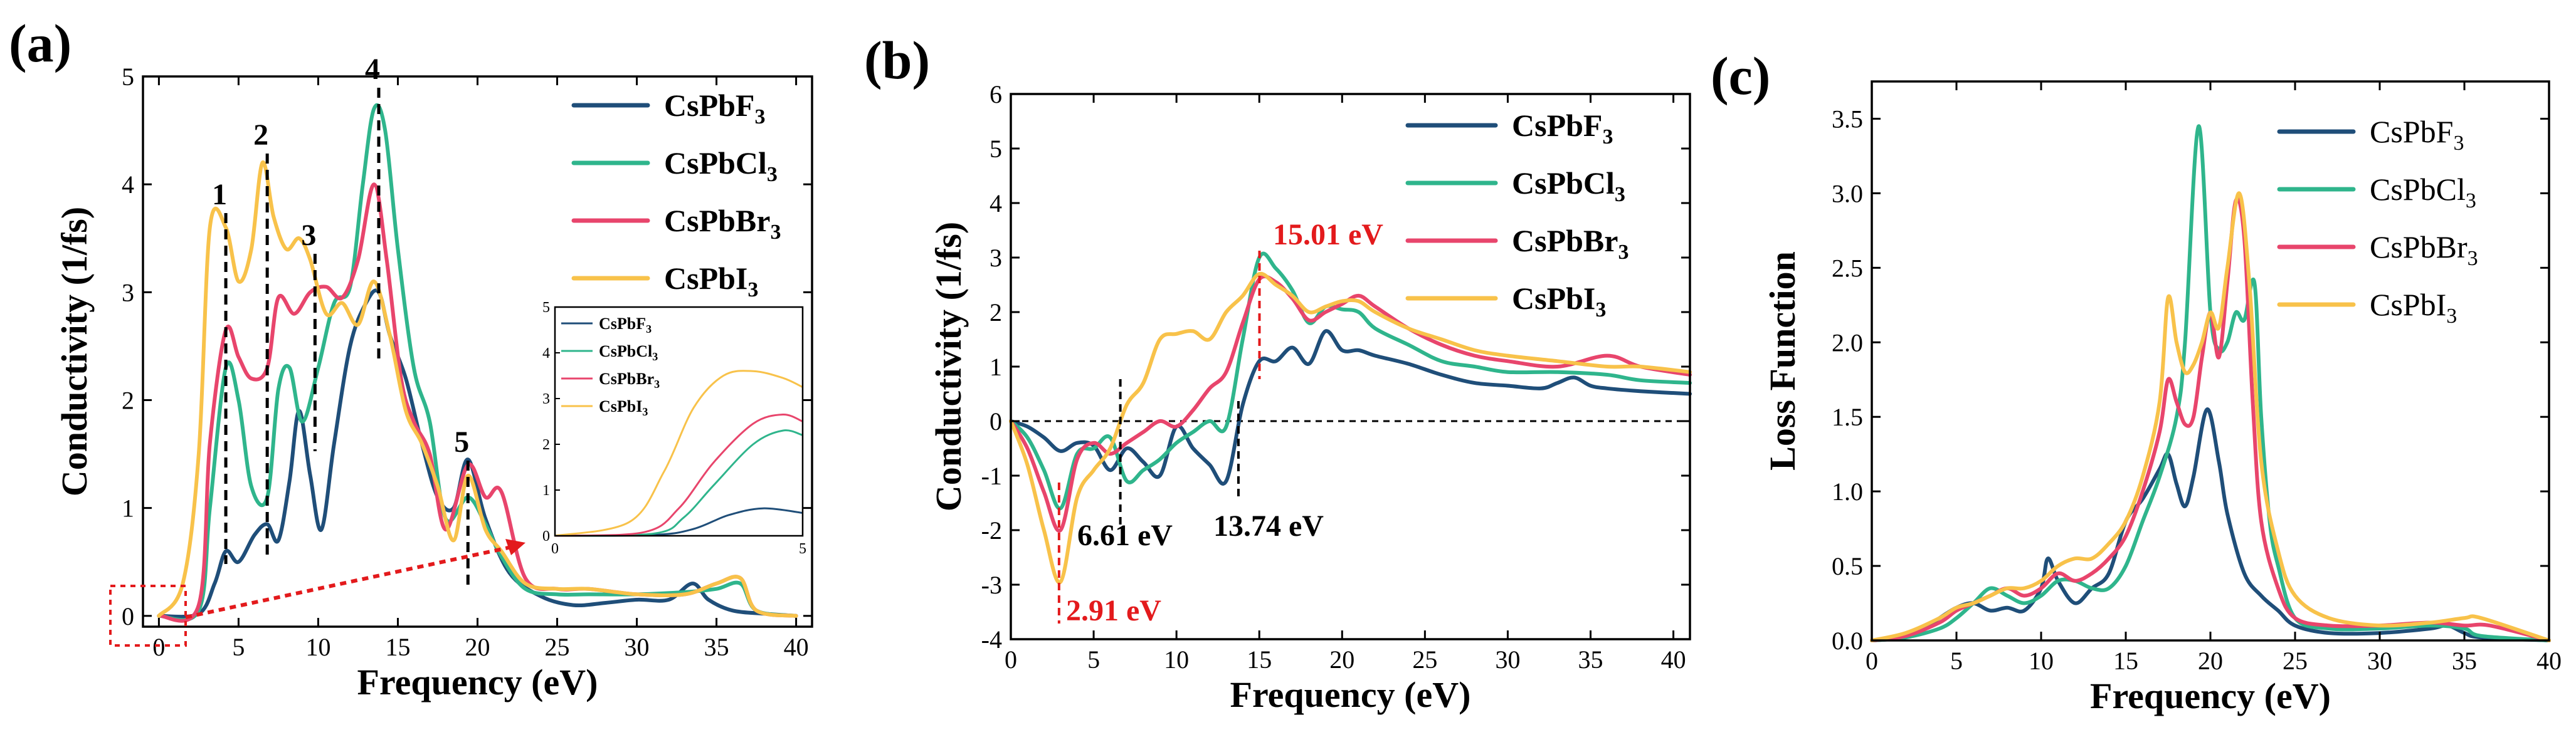  I want to click on inset-x-tick-label: 0, so click(555, 549).